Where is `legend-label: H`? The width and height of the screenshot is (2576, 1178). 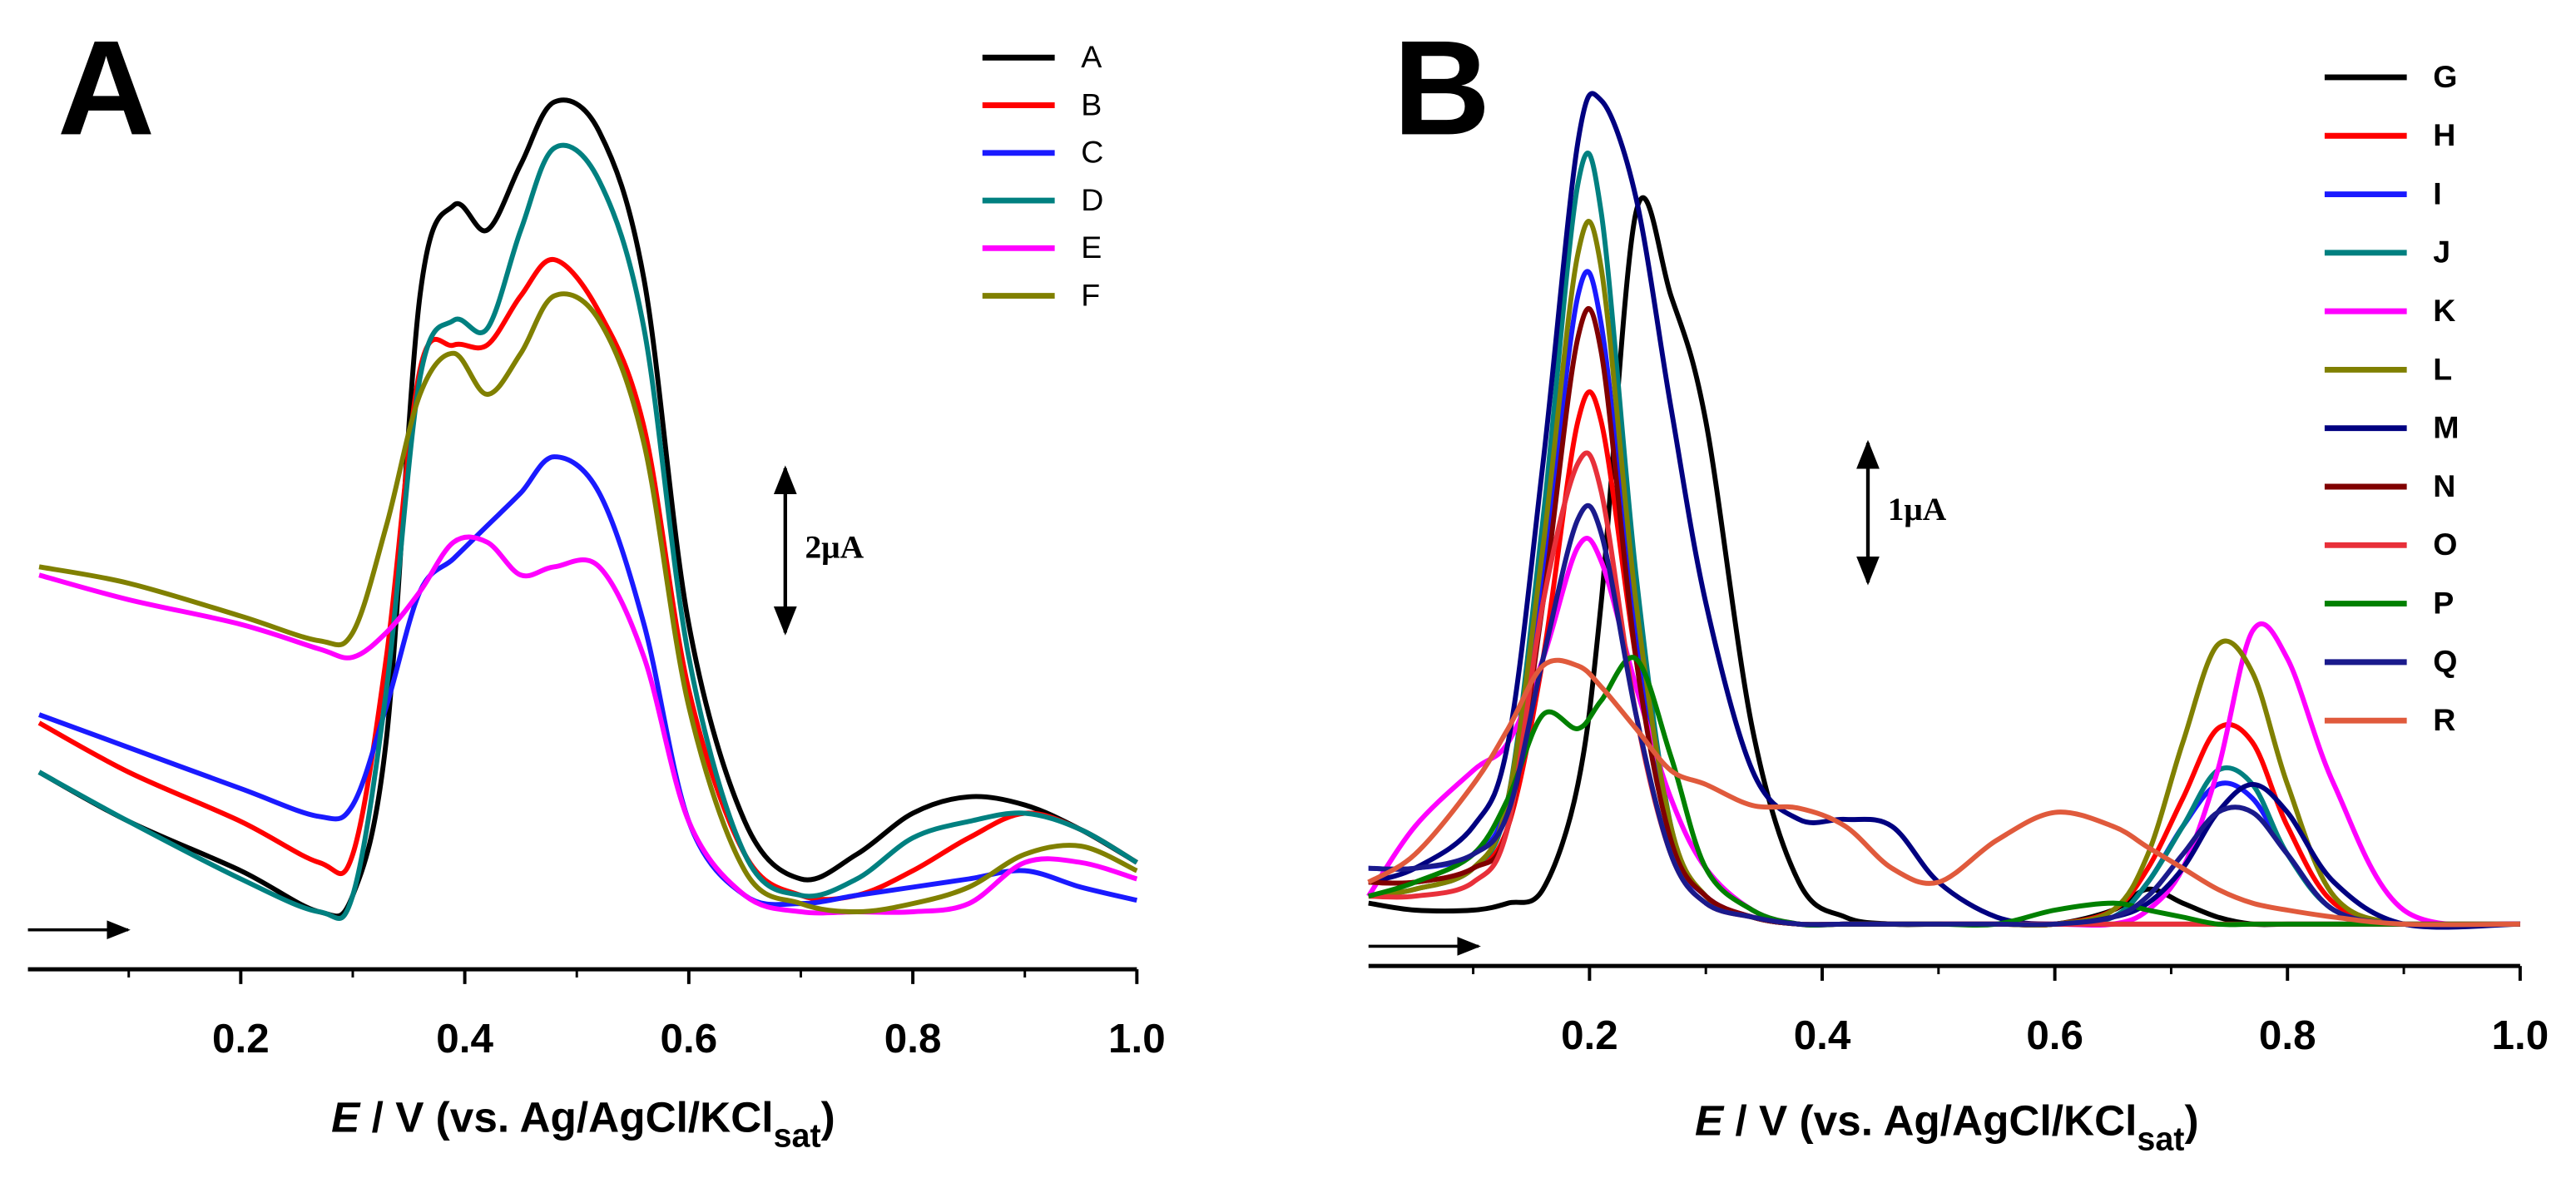
legend-label: H is located at coordinates (2444, 134).